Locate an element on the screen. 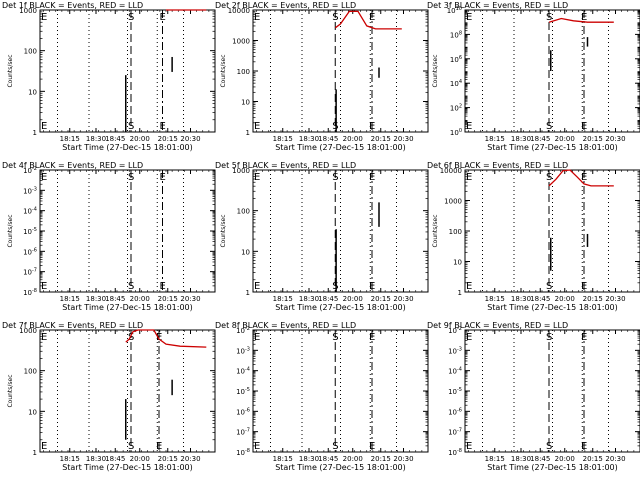  y-tick-label: 1 is located at coordinates (248, 133).